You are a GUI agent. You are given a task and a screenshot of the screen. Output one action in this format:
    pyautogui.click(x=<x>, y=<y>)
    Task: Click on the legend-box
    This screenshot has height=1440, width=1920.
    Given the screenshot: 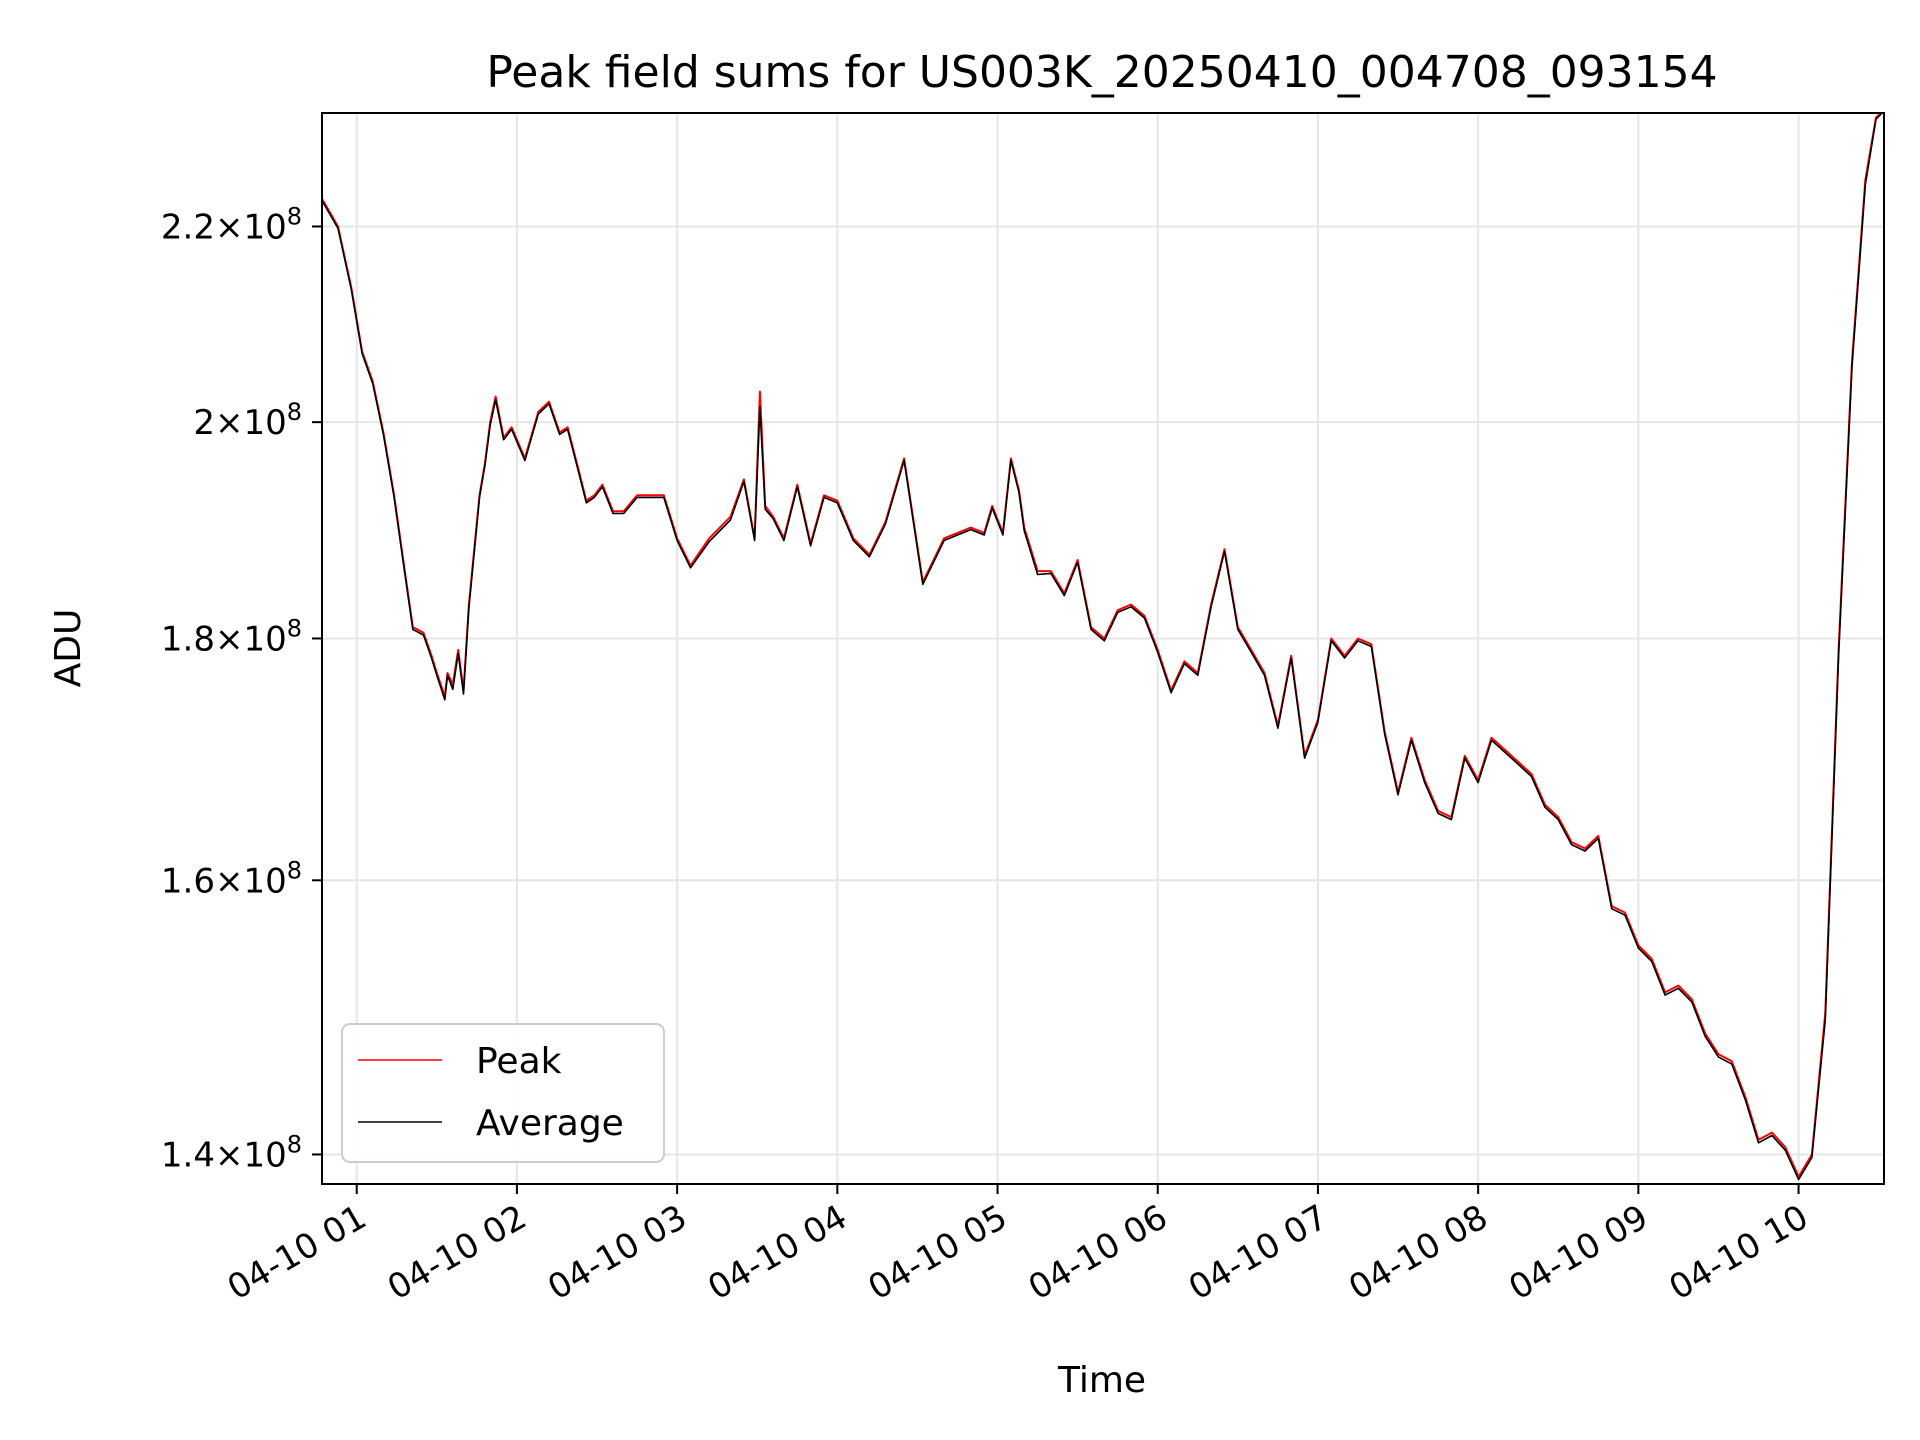 What is the action you would take?
    pyautogui.click(x=503, y=1093)
    